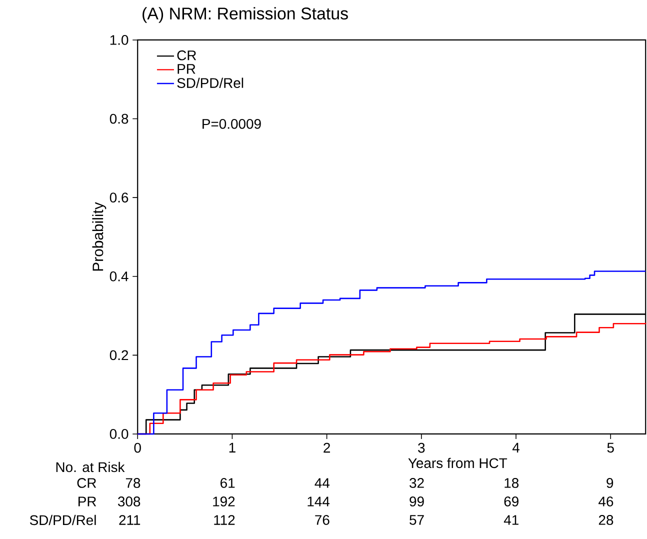 The width and height of the screenshot is (647, 539). I want to click on text: 192, so click(224, 501).